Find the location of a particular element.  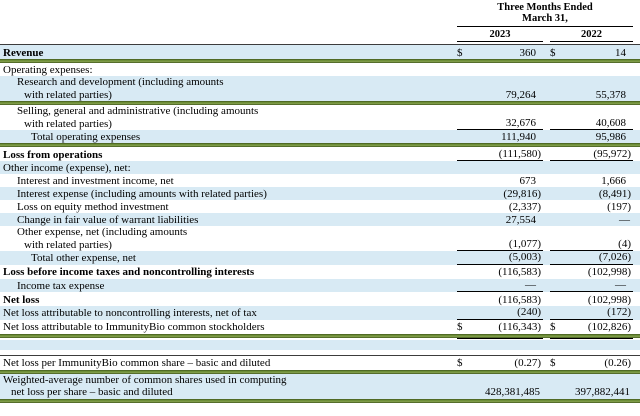

value-2022: 55,378 is located at coordinates (610, 94).